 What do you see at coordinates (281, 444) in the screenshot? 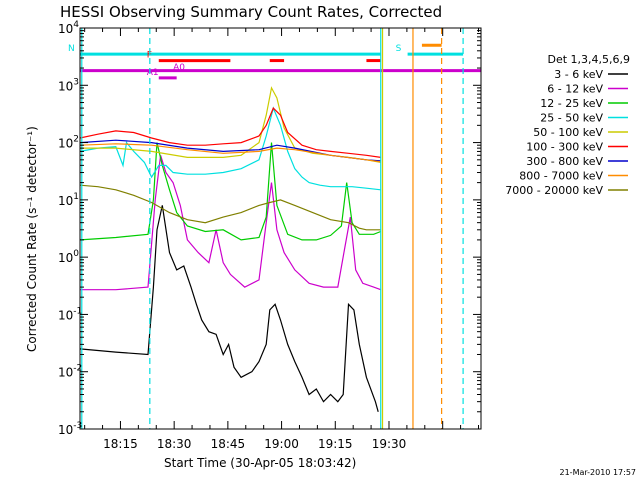
I see `x-tick-label-4: 19:00` at bounding box center [281, 444].